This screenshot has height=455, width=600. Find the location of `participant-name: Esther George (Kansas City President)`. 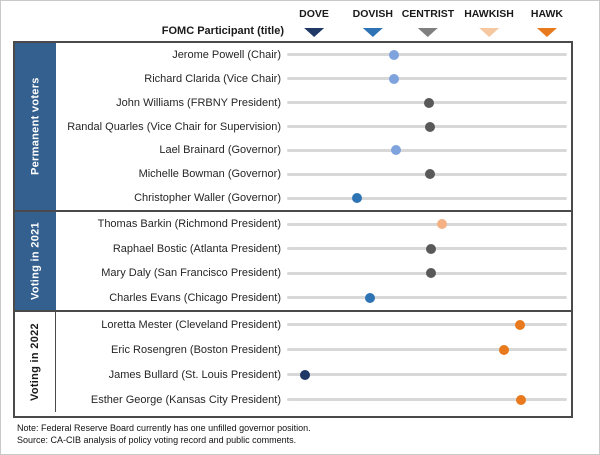

participant-name: Esther George (Kansas City President) is located at coordinates (185, 399).